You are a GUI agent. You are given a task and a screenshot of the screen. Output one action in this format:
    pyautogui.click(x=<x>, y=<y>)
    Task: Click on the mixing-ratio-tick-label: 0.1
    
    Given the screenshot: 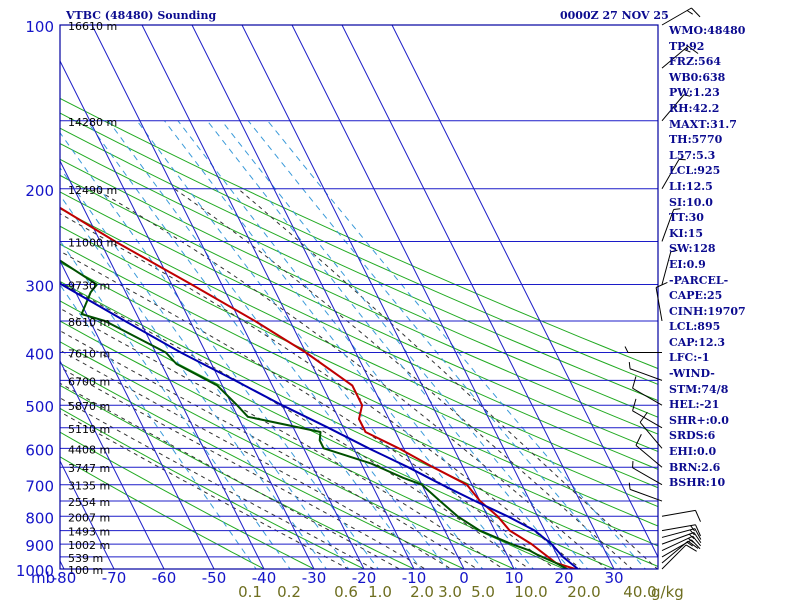 What is the action you would take?
    pyautogui.click(x=250, y=591)
    